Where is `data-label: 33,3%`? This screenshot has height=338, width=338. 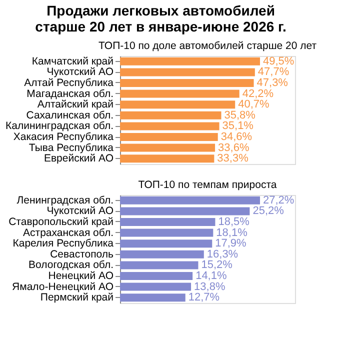
data-label: 33,3% is located at coordinates (233, 158).